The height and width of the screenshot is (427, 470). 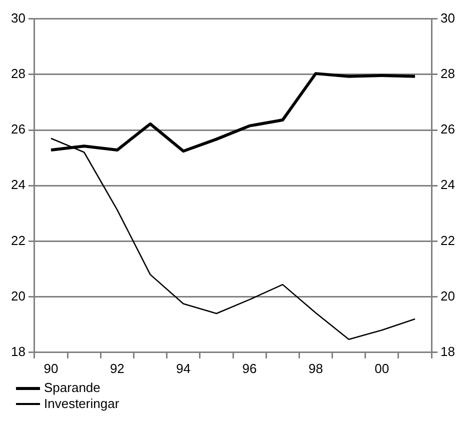 I want to click on y-tick-label: 26, so click(x=18, y=129).